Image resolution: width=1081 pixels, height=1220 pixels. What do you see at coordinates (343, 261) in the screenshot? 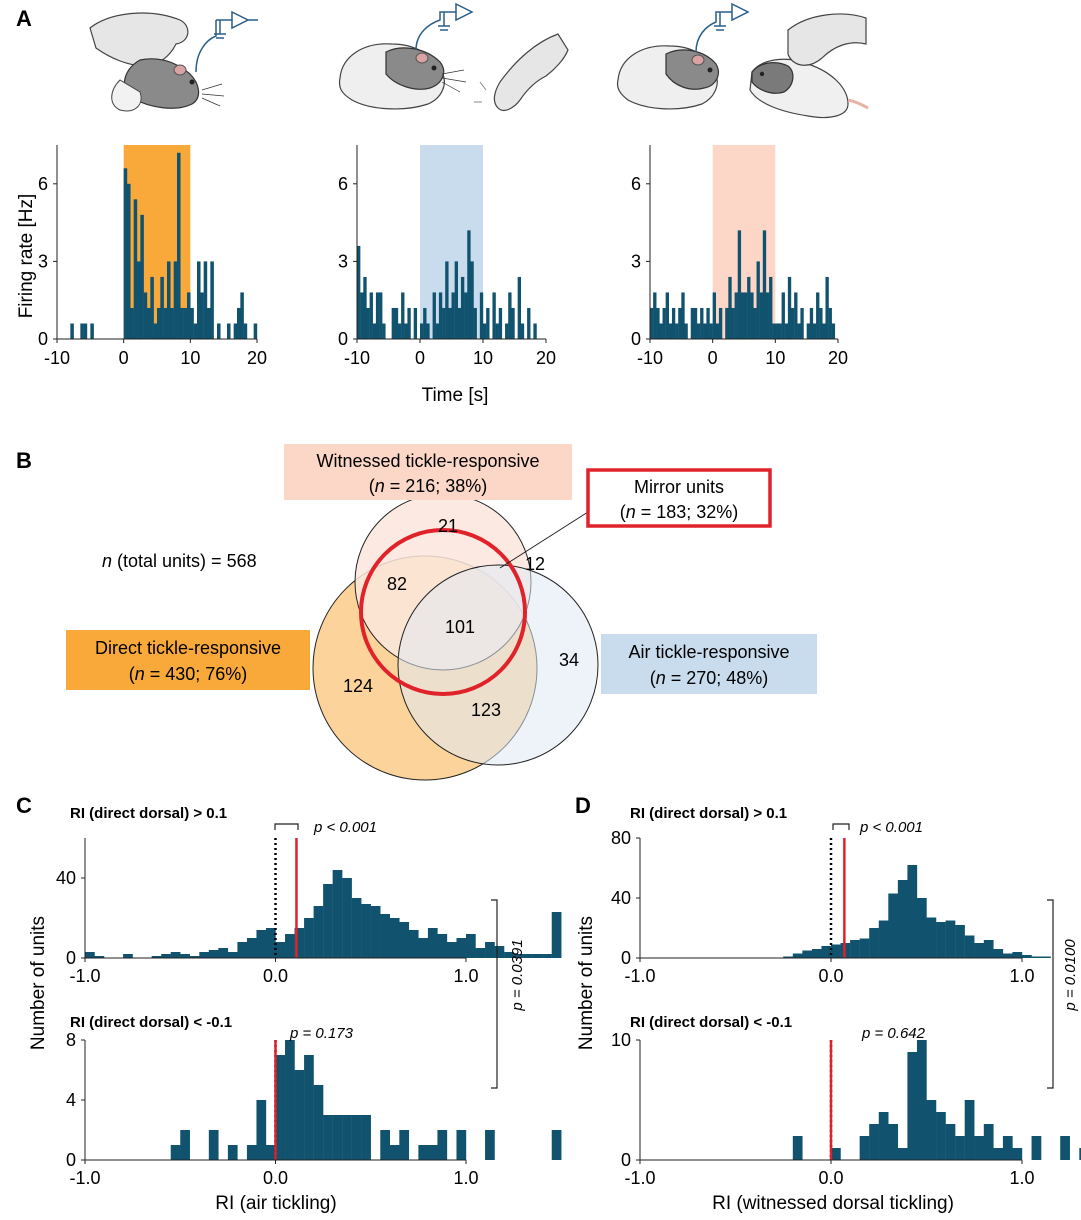
I see `ytick-label-air-3: 3` at bounding box center [343, 261].